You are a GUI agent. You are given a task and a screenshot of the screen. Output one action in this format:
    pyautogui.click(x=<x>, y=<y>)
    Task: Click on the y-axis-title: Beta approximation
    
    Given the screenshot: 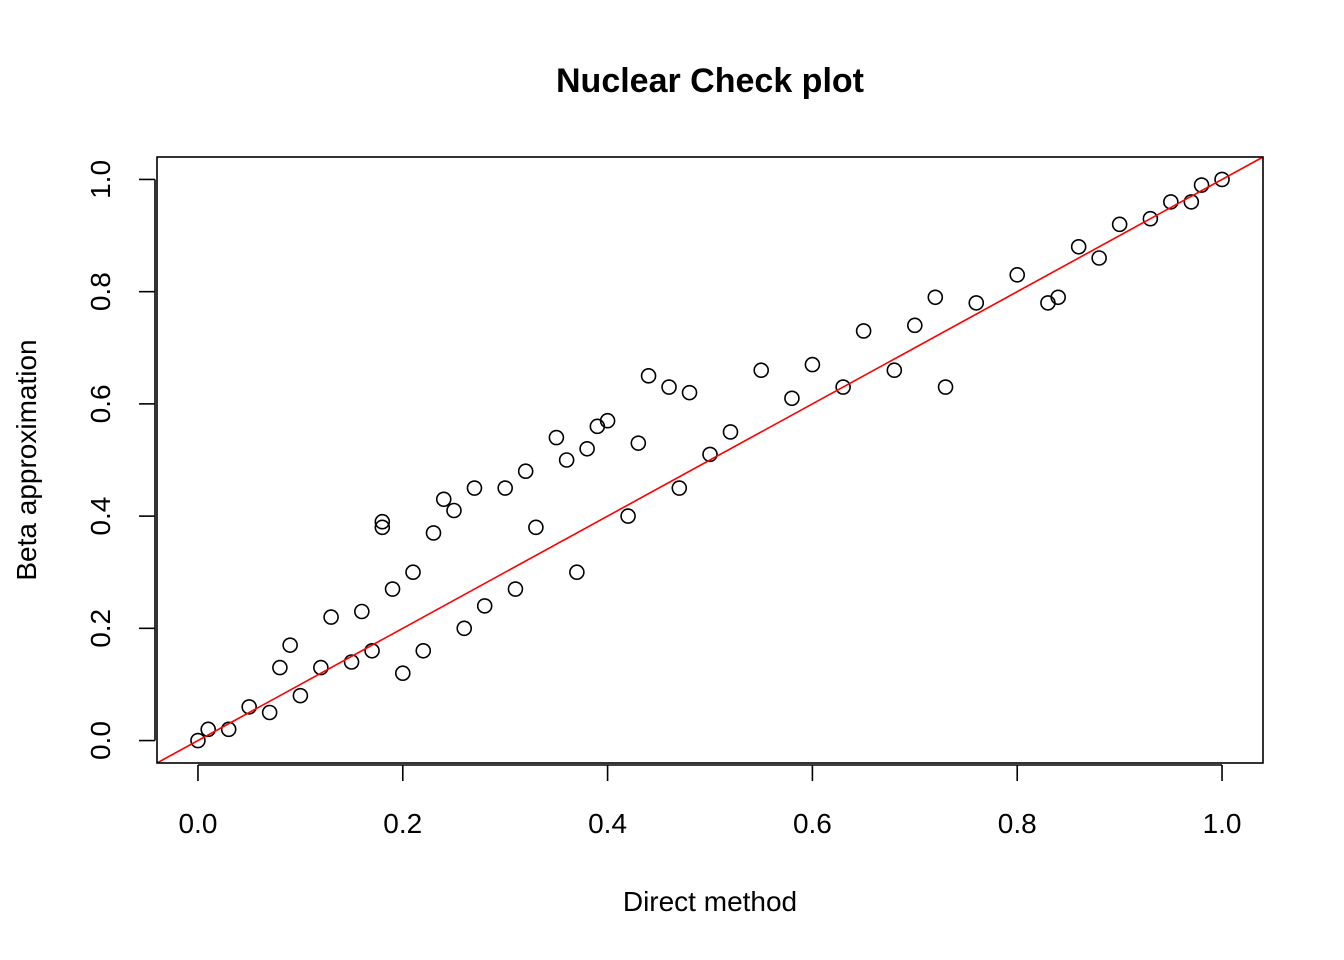 What is the action you would take?
    pyautogui.click(x=26, y=459)
    